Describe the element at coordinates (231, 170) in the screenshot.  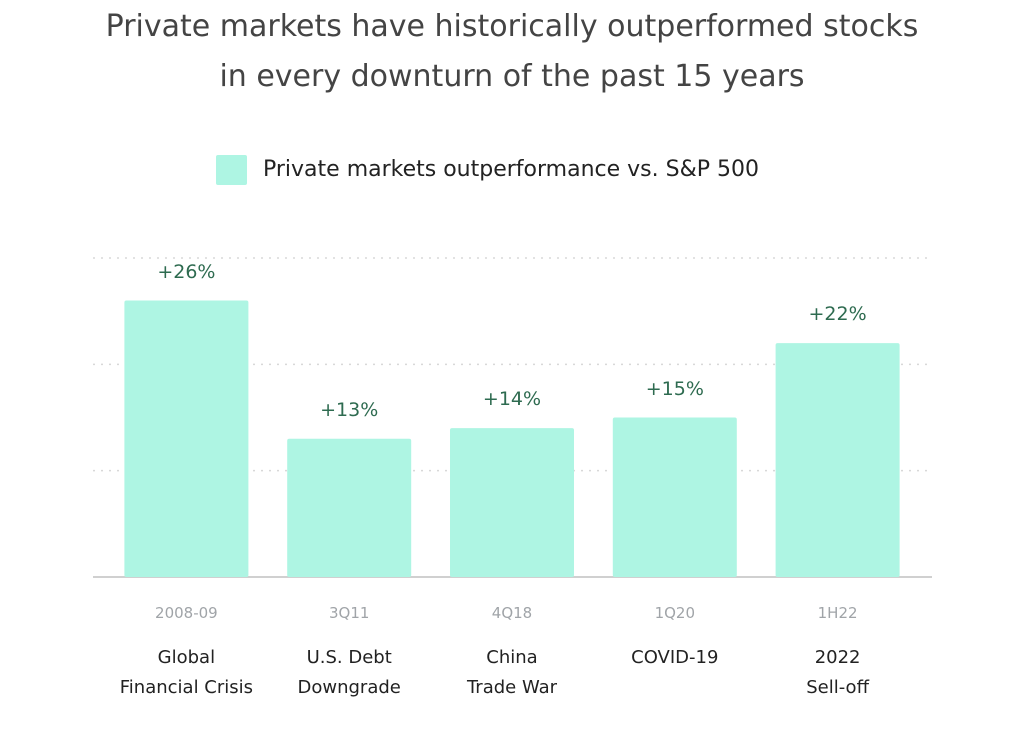
I see `legend-swatch` at that location.